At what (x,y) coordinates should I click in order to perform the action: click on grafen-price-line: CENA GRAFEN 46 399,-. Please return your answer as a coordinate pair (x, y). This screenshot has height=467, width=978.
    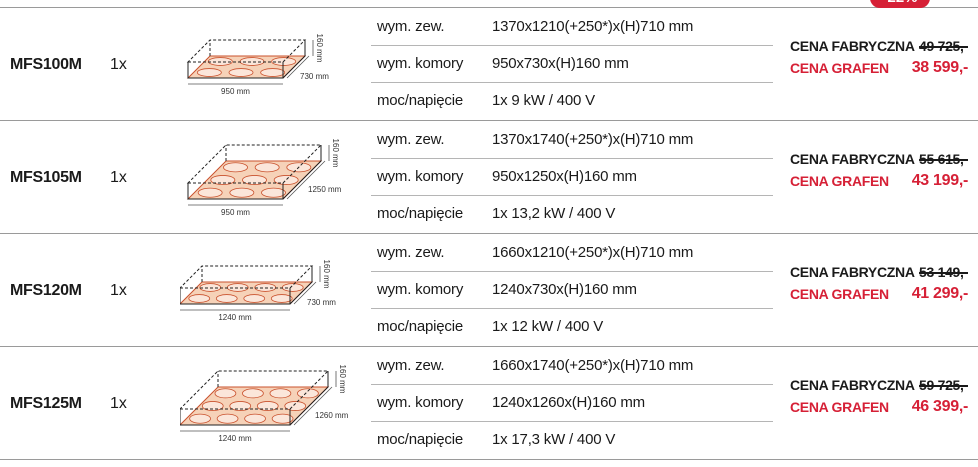
    Looking at the image, I should click on (880, 409).